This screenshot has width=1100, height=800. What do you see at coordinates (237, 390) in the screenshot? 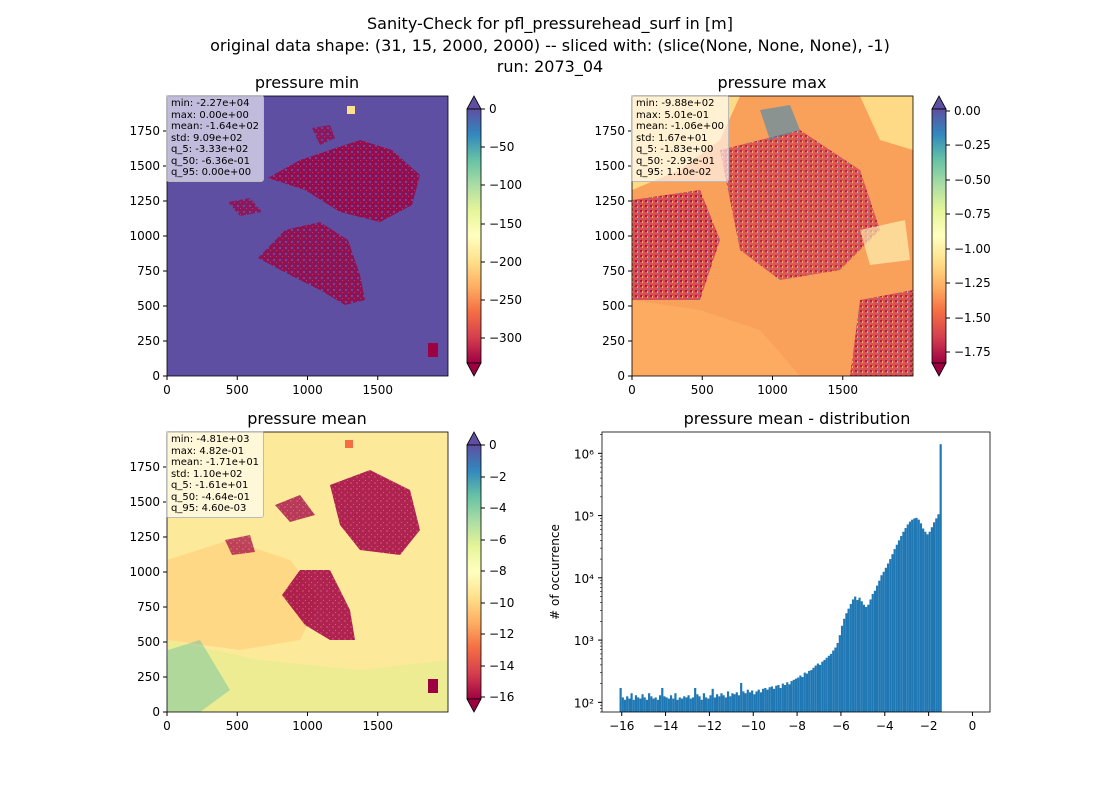
I see `x-tick-label: 500` at bounding box center [237, 390].